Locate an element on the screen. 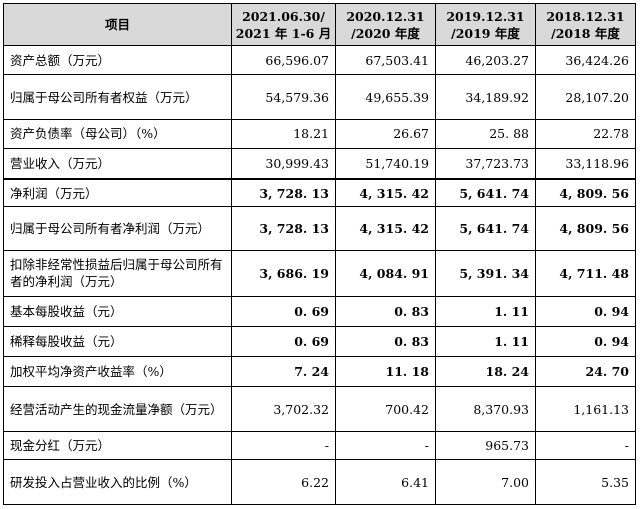 The height and width of the screenshot is (509, 640). row-label: 净利润（万元） is located at coordinates (117, 192).